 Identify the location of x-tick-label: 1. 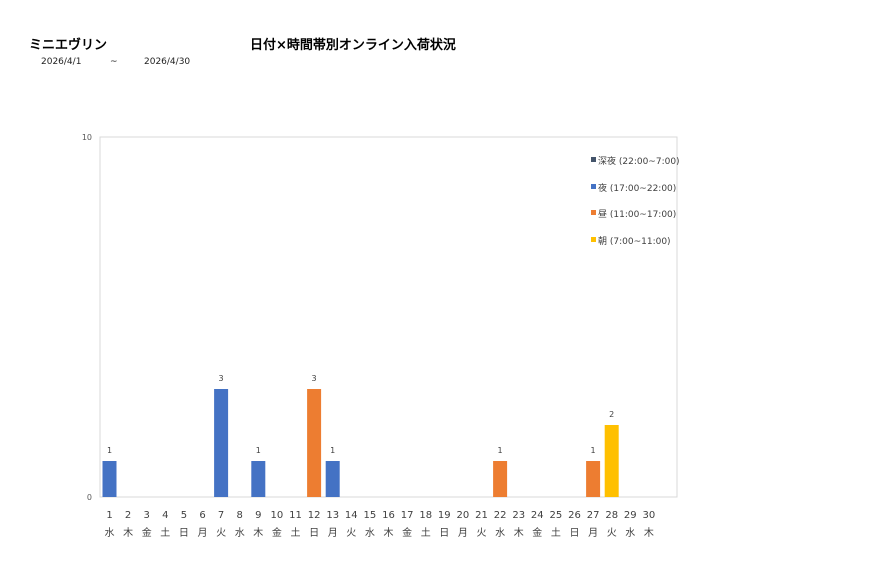
(109, 515).